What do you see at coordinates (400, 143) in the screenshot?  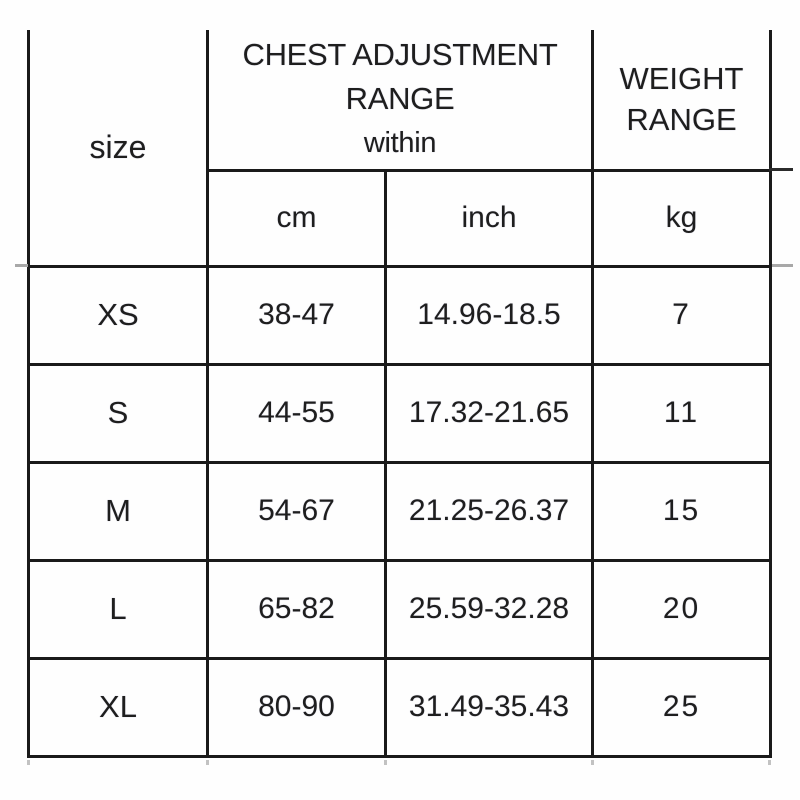 I see `header-chest-line3: within` at bounding box center [400, 143].